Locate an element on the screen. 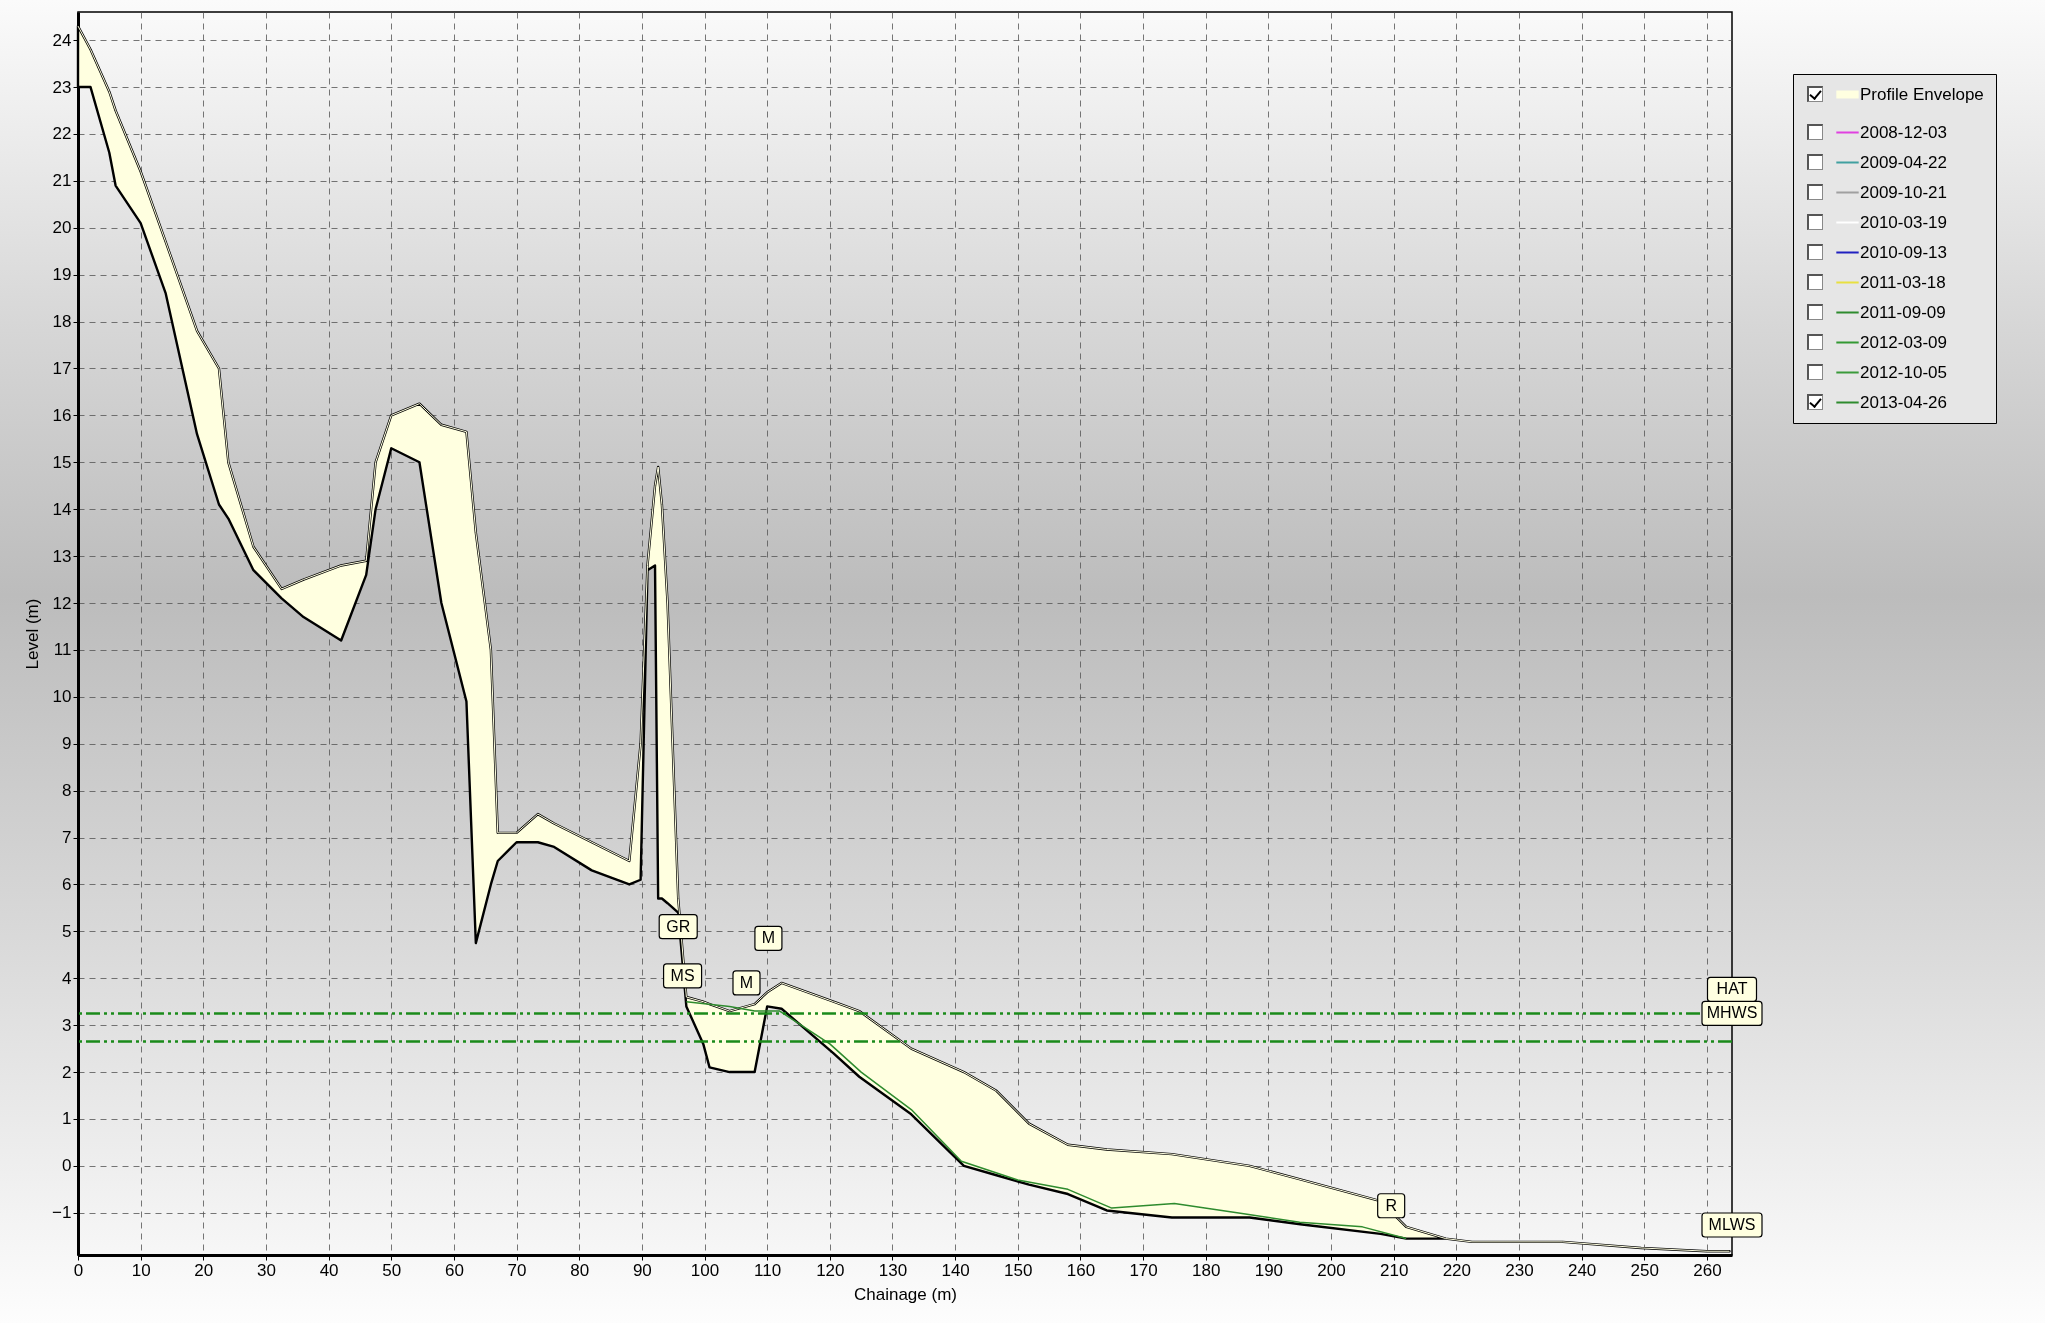 Image resolution: width=2045 pixels, height=1323 pixels. x-tick-label: 80 is located at coordinates (580, 1270).